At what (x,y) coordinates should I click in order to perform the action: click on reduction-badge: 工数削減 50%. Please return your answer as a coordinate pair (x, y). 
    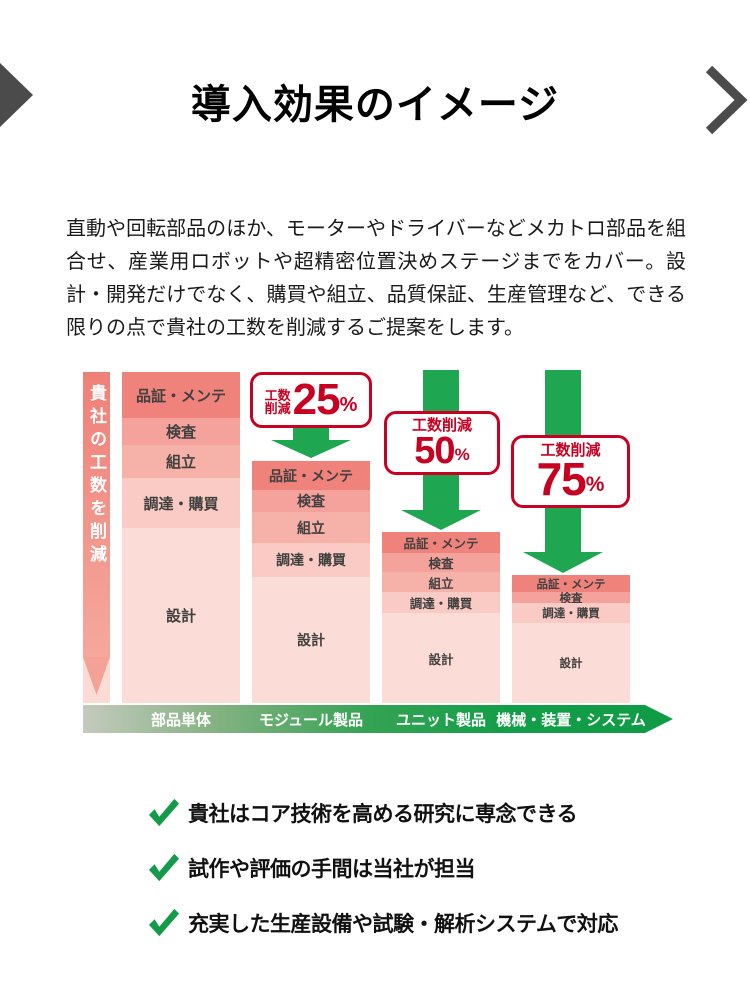
    Looking at the image, I should click on (442, 443).